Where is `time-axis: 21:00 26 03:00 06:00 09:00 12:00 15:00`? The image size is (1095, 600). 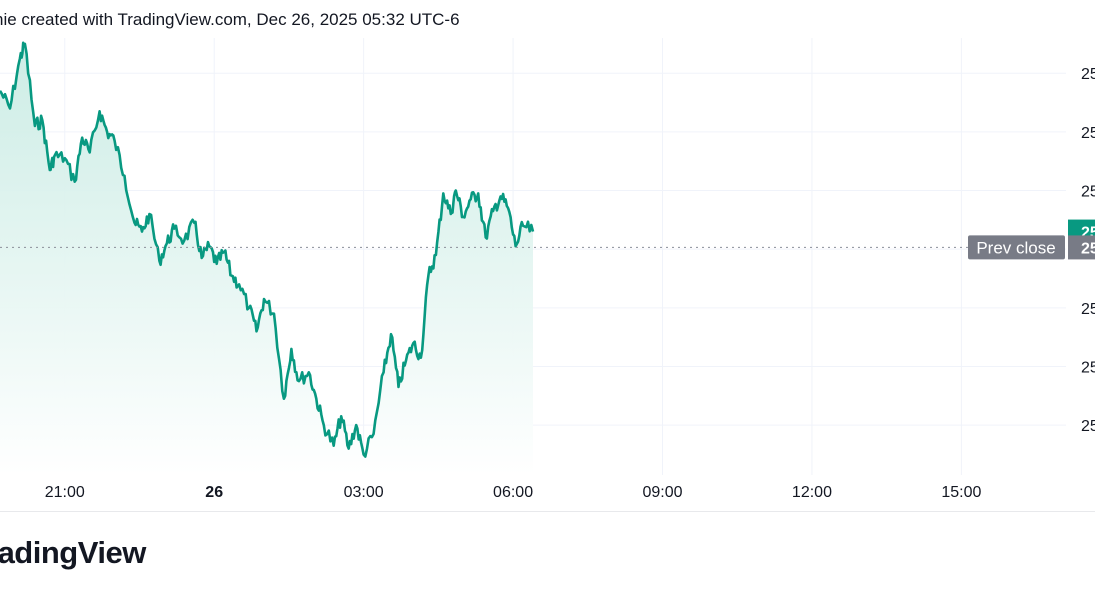 time-axis: 21:00 26 03:00 06:00 09:00 12:00 15:00 is located at coordinates (513, 492).